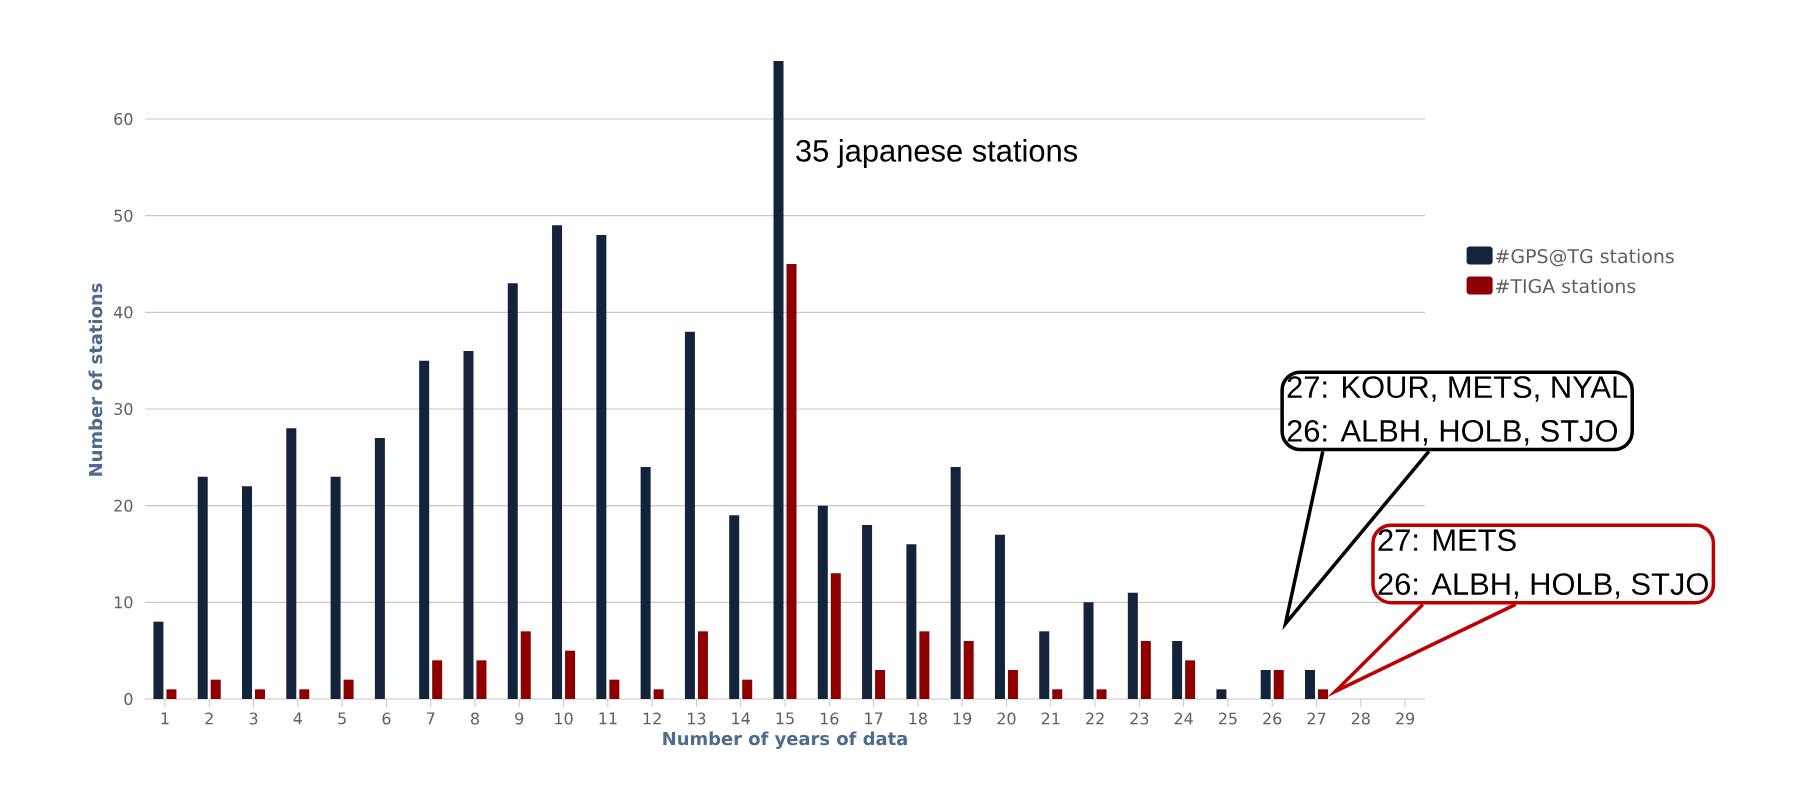  I want to click on x-tick-label: 25, so click(1227, 718).